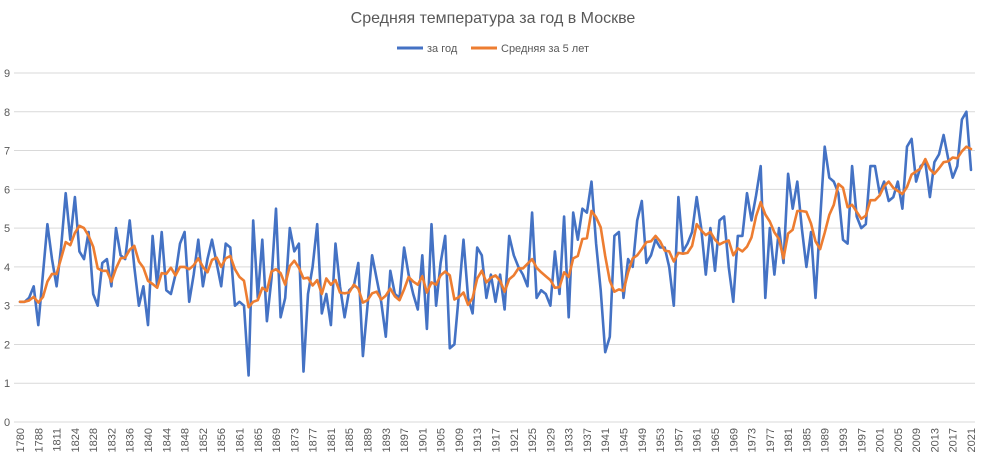 This screenshot has width=986, height=463. I want to click on x-tick-label: 1901, so click(423, 440).